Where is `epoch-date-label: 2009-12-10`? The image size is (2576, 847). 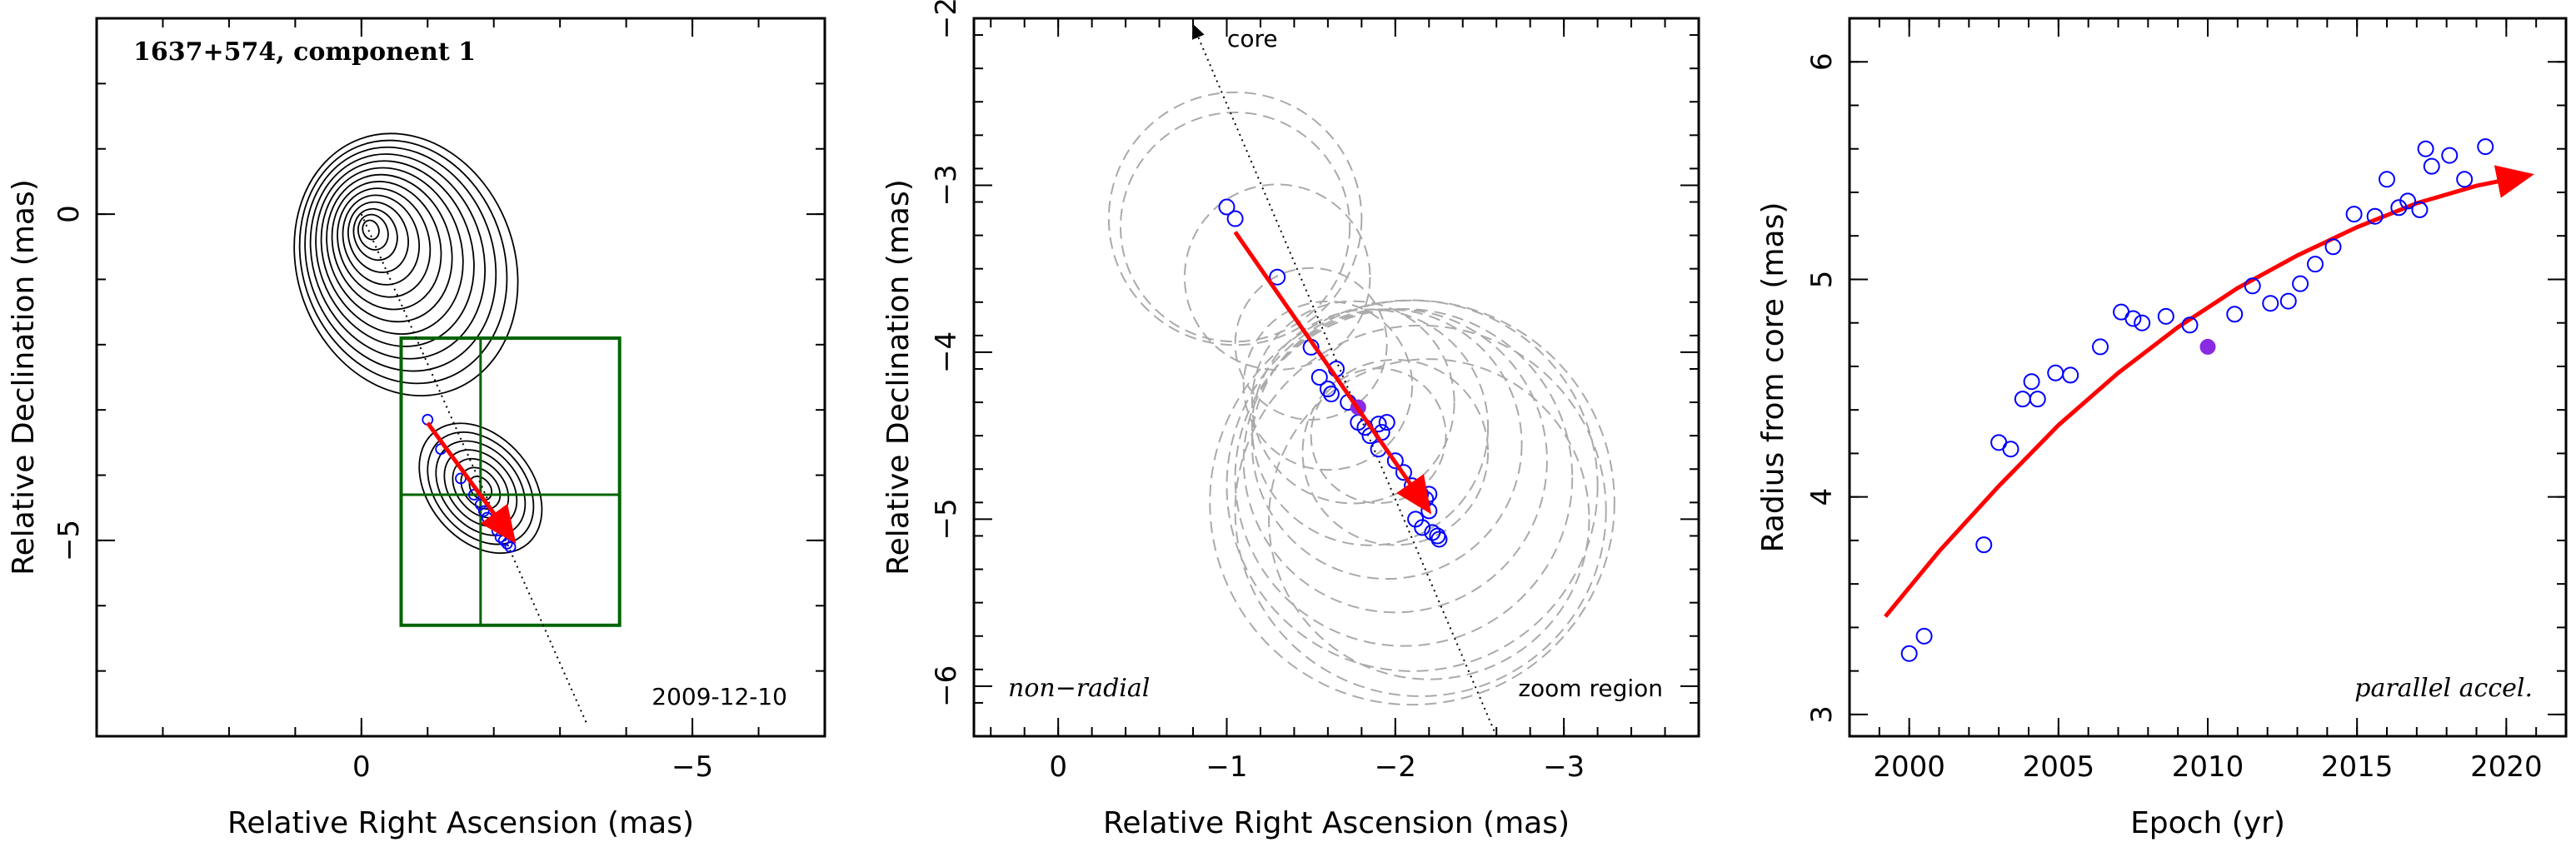 epoch-date-label: 2009-12-10 is located at coordinates (719, 697).